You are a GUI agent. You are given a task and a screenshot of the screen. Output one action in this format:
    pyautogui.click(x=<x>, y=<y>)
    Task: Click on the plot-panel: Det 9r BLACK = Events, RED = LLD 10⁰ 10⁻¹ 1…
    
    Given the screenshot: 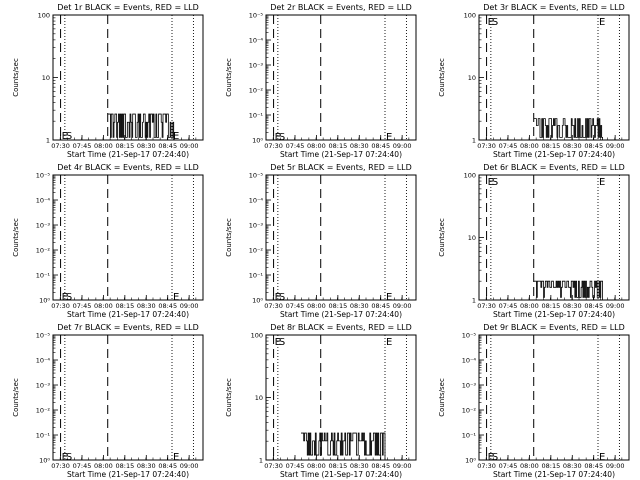 What is the action you would take?
    pyautogui.click(x=532, y=400)
    